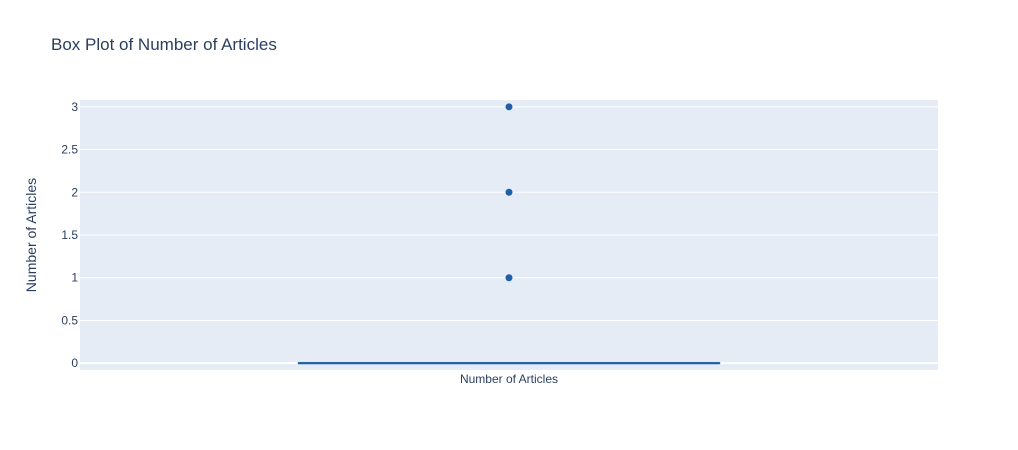  I want to click on y-axis-ticks: 0 0.5 1 1.5 2 2.5 3, so click(69, 235).